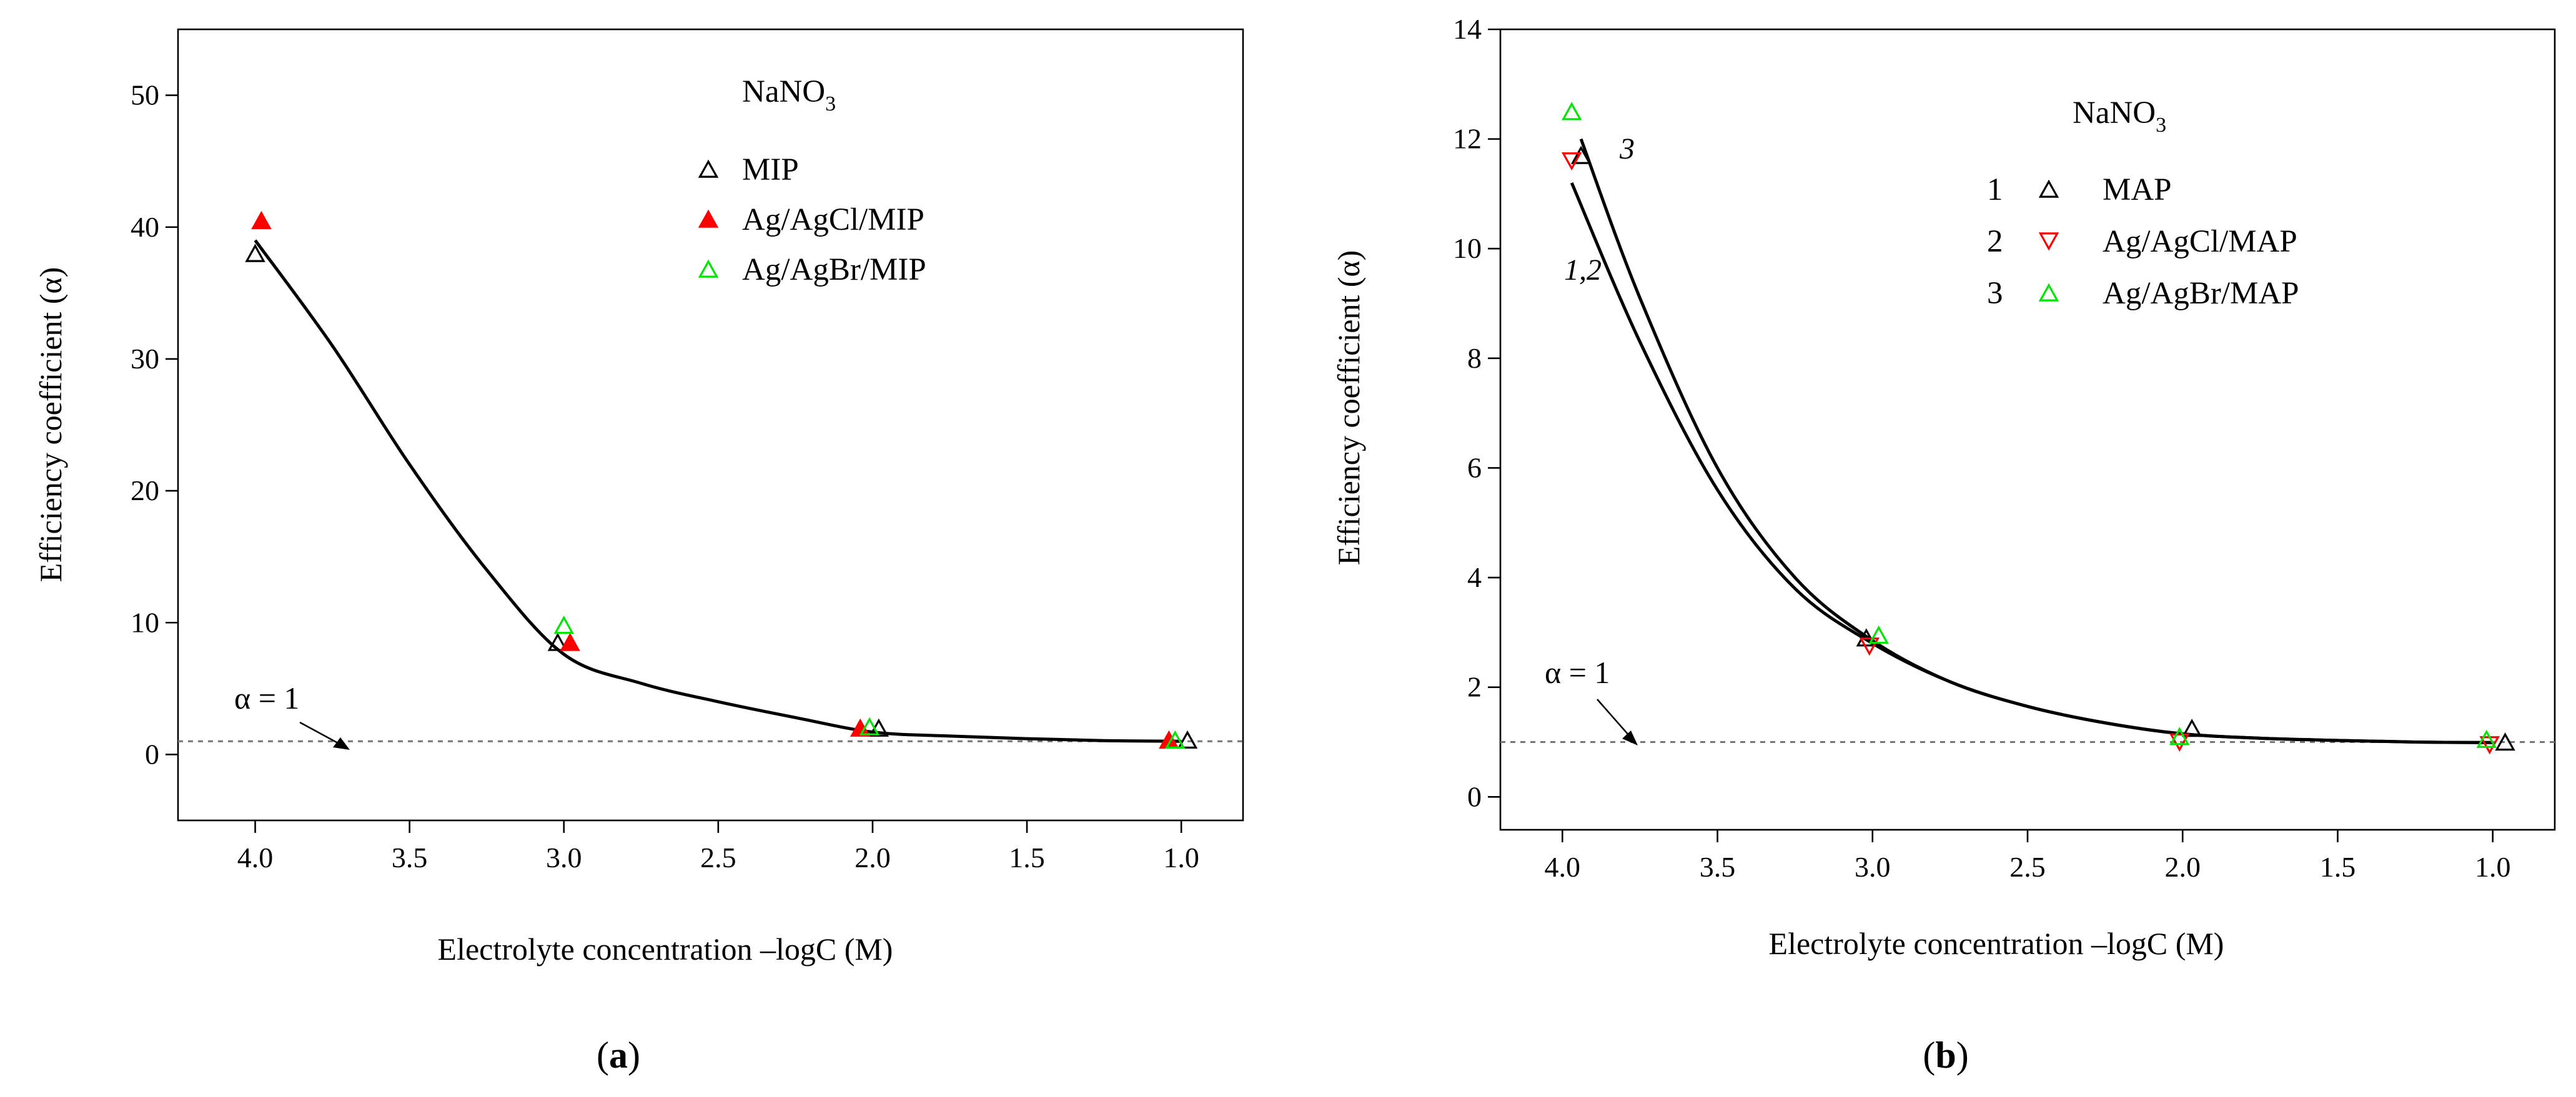 The image size is (2576, 1097). Describe the element at coordinates (152, 754) in the screenshot. I see `a-y-tick-label-0: 0` at that location.